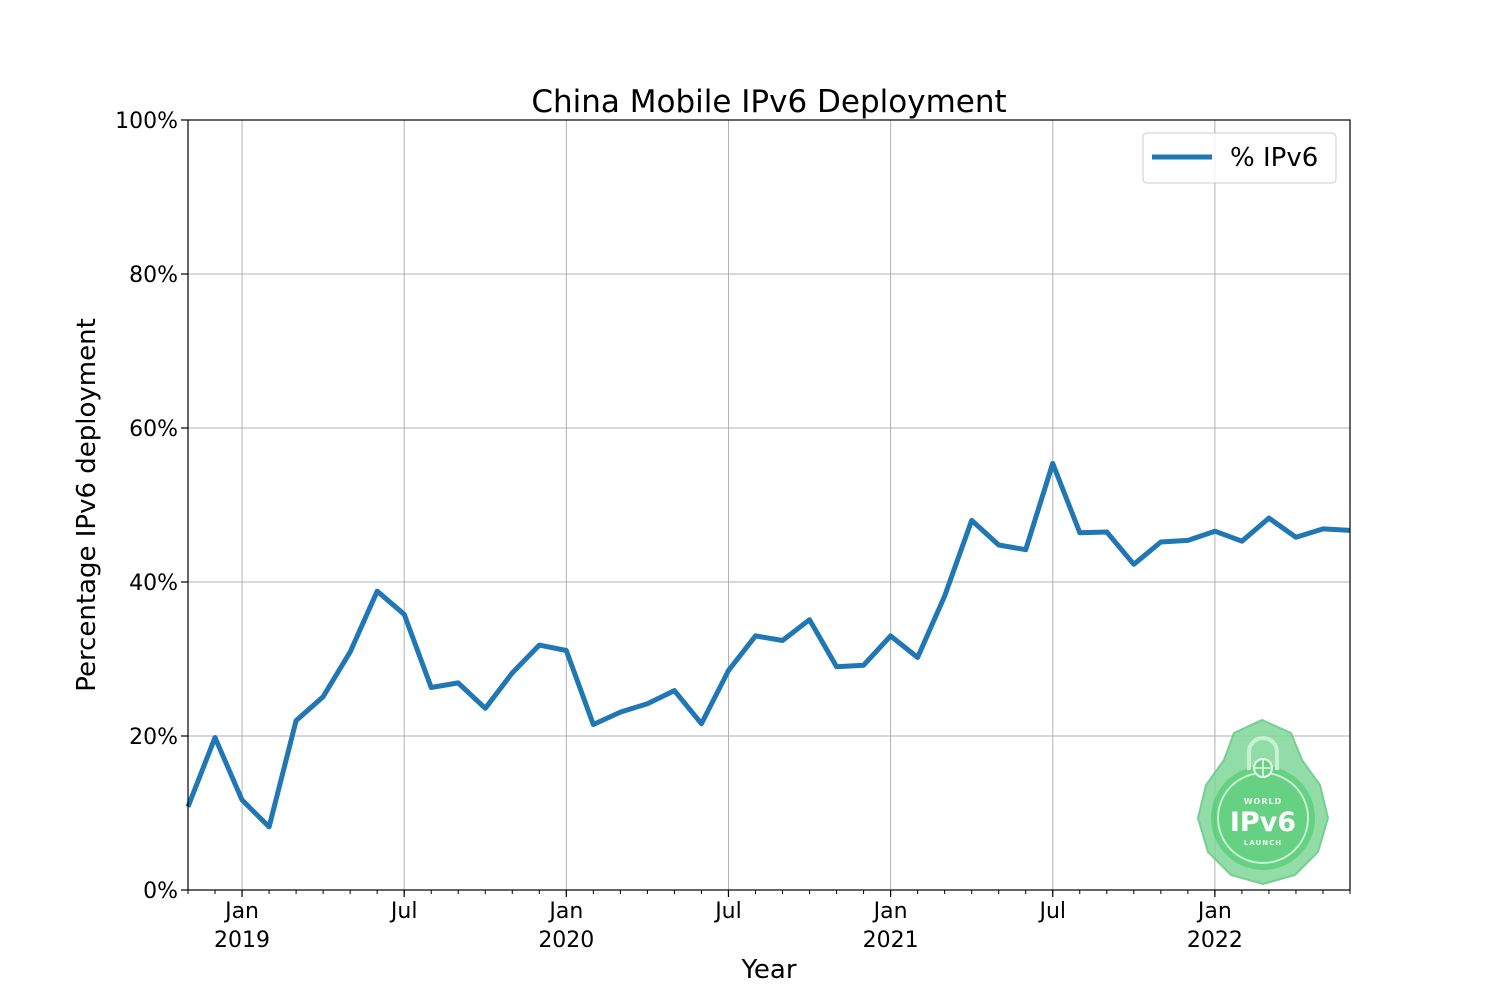 This screenshot has width=1500, height=1000. What do you see at coordinates (1263, 843) in the screenshot?
I see `logo-bottom-text: LAUNCH` at bounding box center [1263, 843].